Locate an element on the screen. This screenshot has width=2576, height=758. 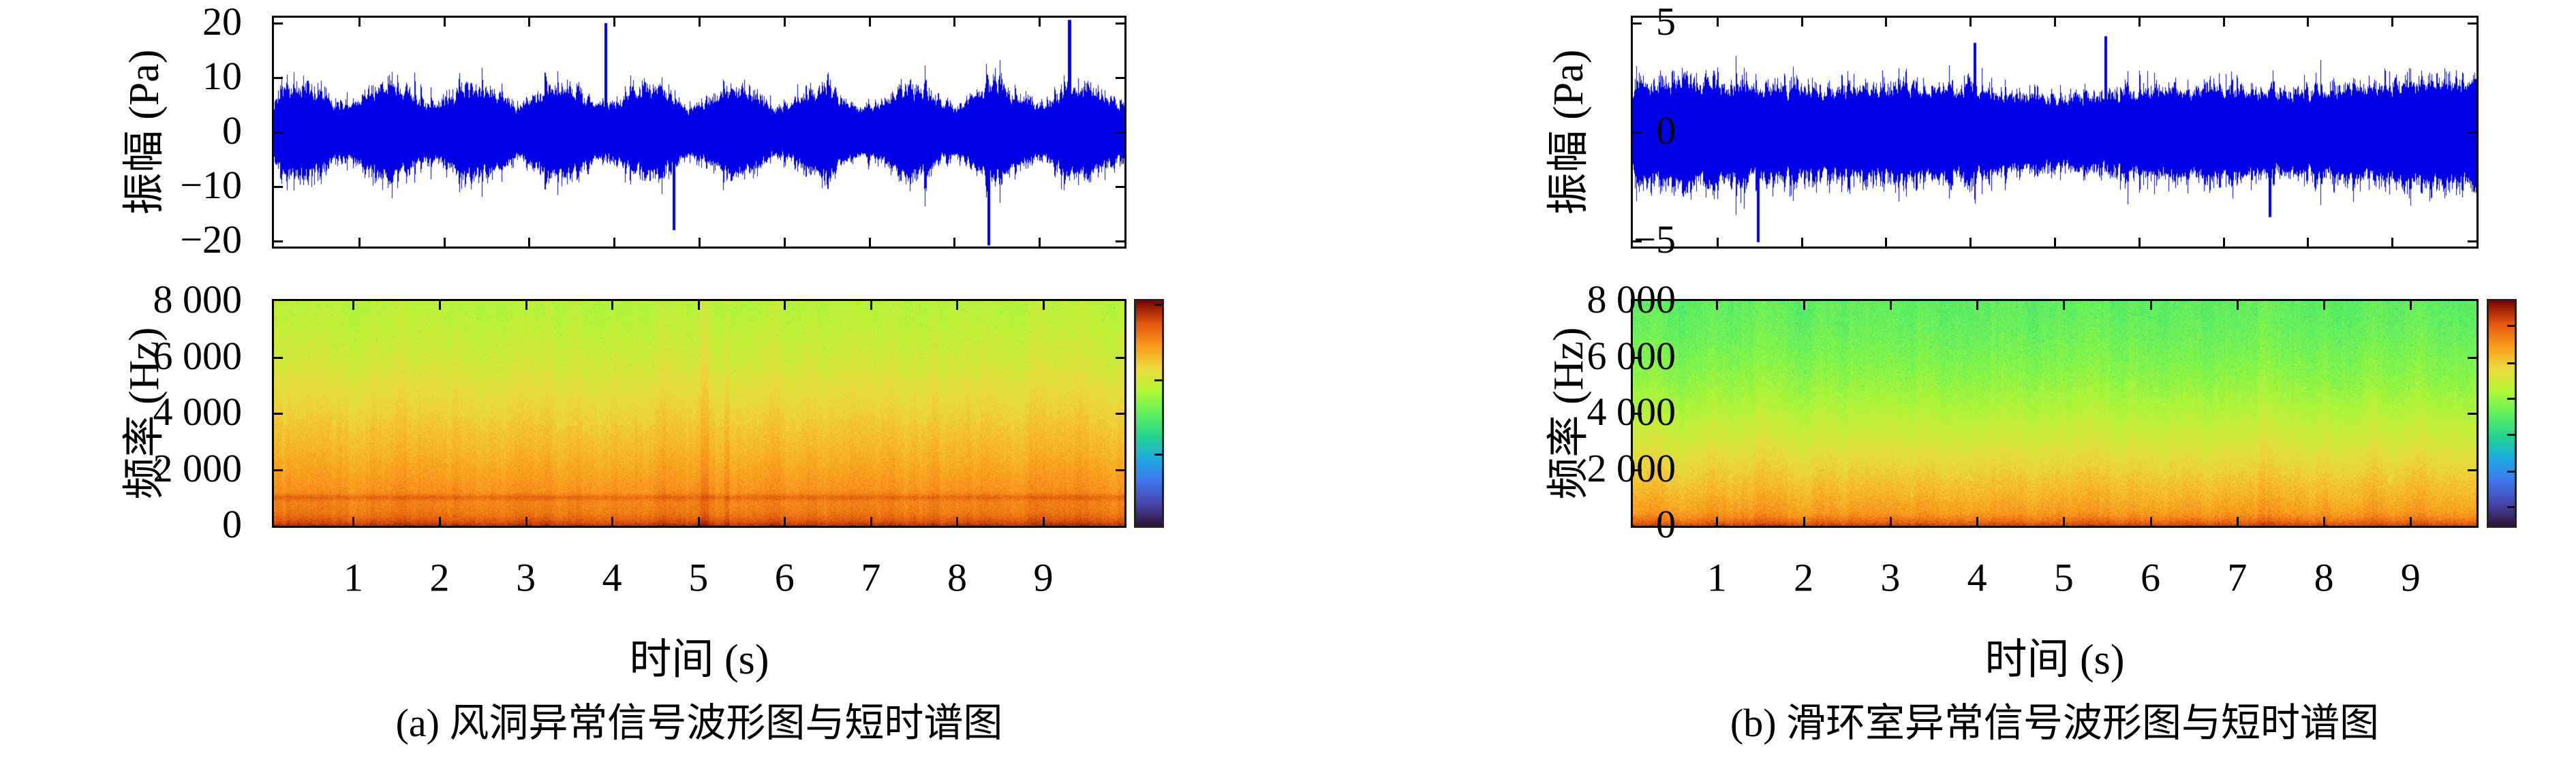
waveform-y-tick-label: 5 is located at coordinates (1666, 22).